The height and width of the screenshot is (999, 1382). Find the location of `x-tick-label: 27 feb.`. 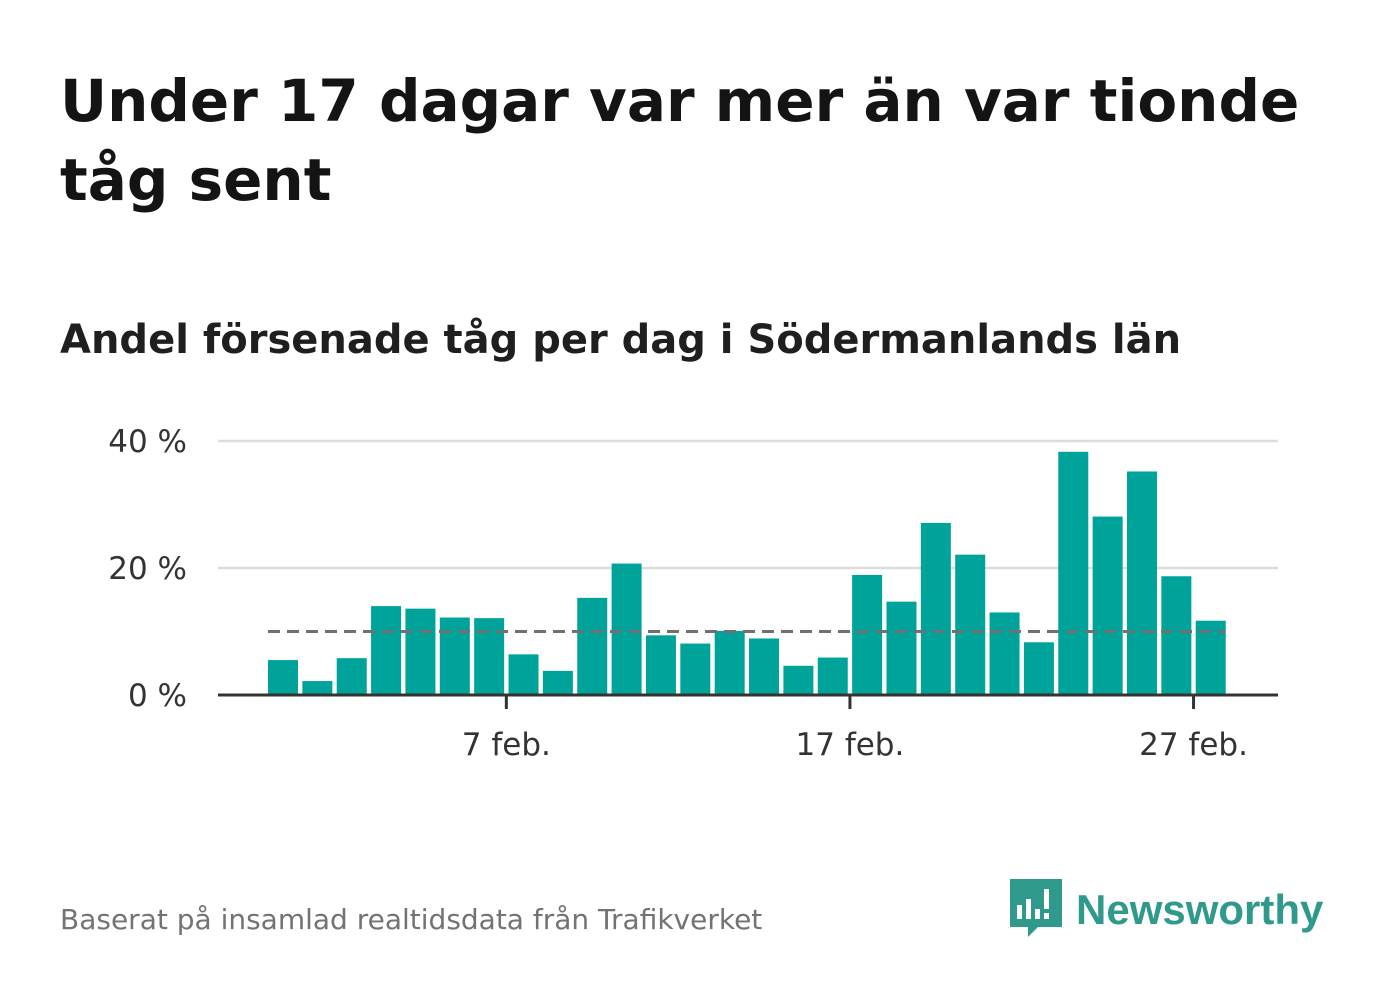

x-tick-label: 27 feb. is located at coordinates (1193, 745).